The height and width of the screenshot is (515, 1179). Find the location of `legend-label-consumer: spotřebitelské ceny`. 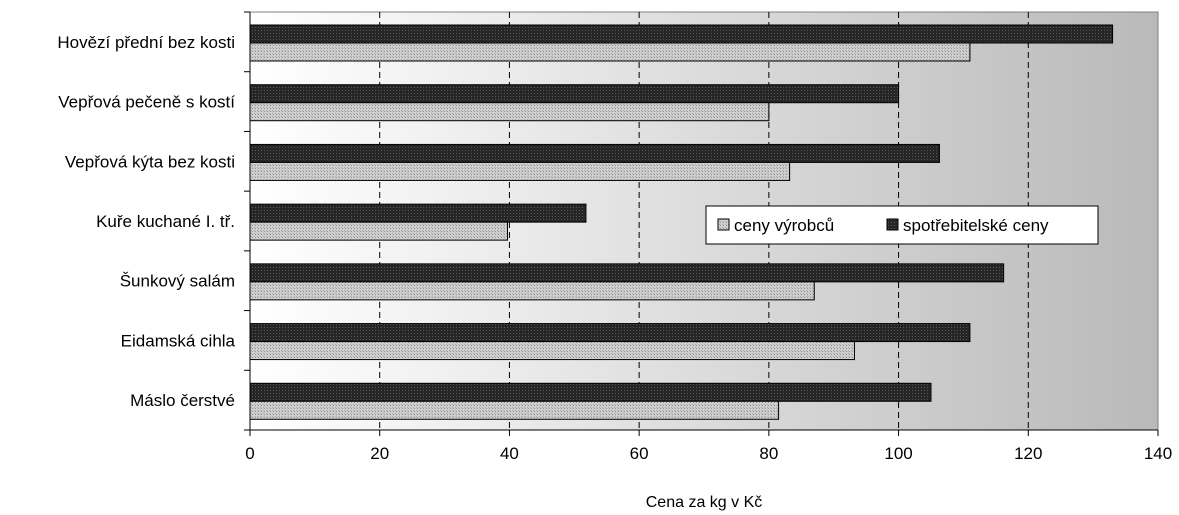

legend-label-consumer: spotřebitelské ceny is located at coordinates (976, 225).